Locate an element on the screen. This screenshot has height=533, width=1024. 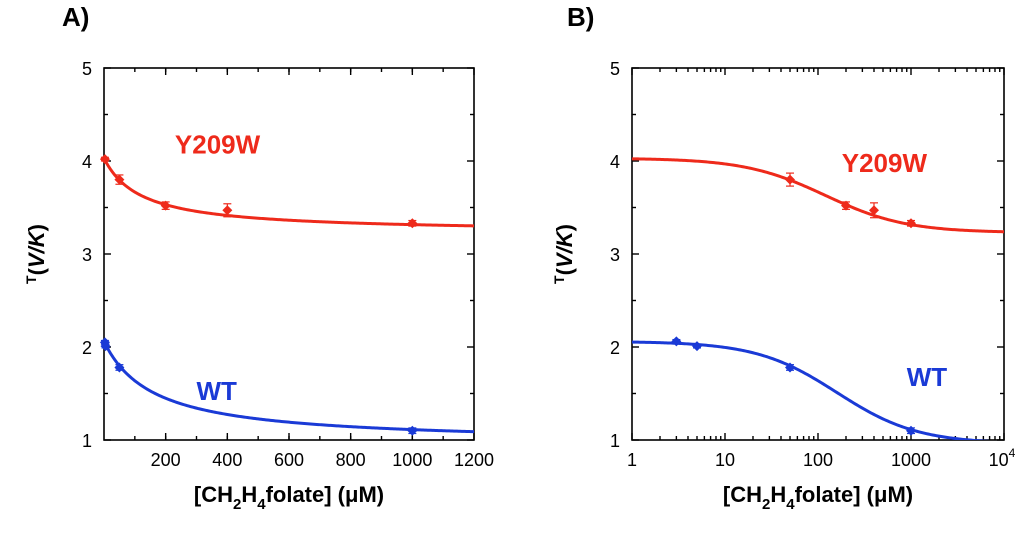
x-tick-label: 600 is located at coordinates (289, 460).